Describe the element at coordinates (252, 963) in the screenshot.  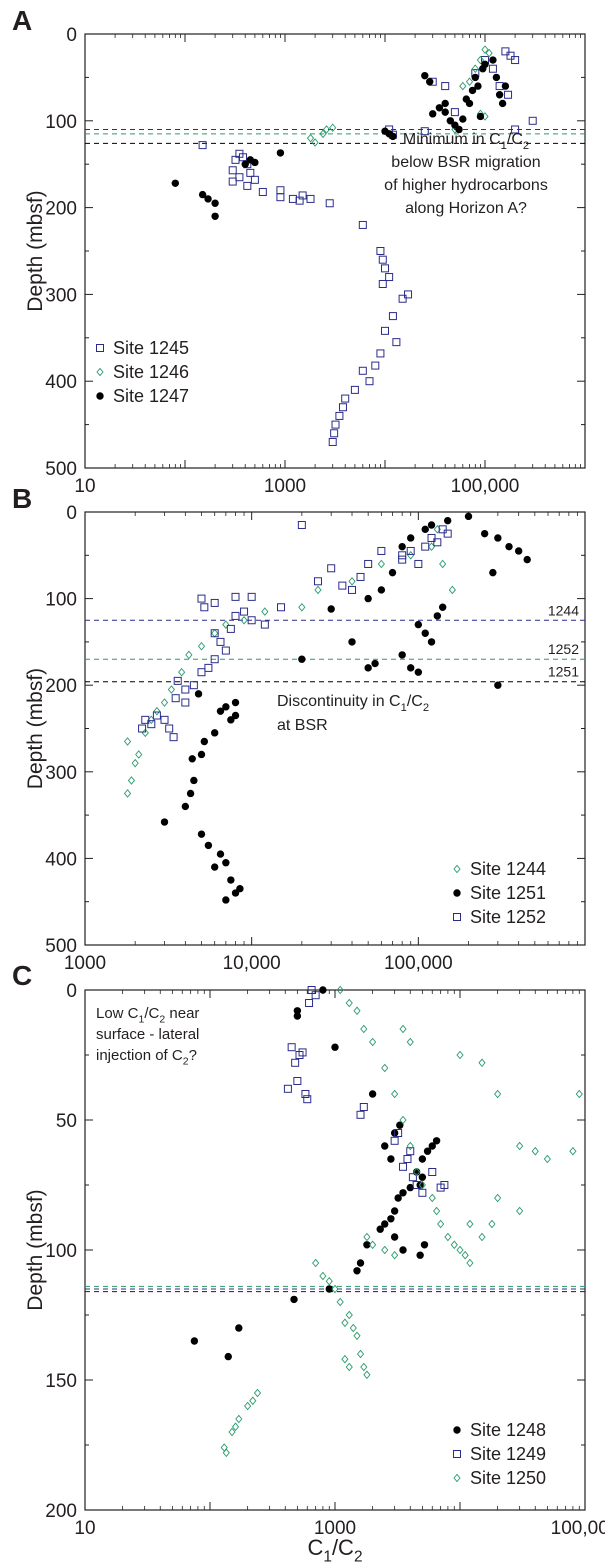
I see `x-tick-label: 10,000` at that location.